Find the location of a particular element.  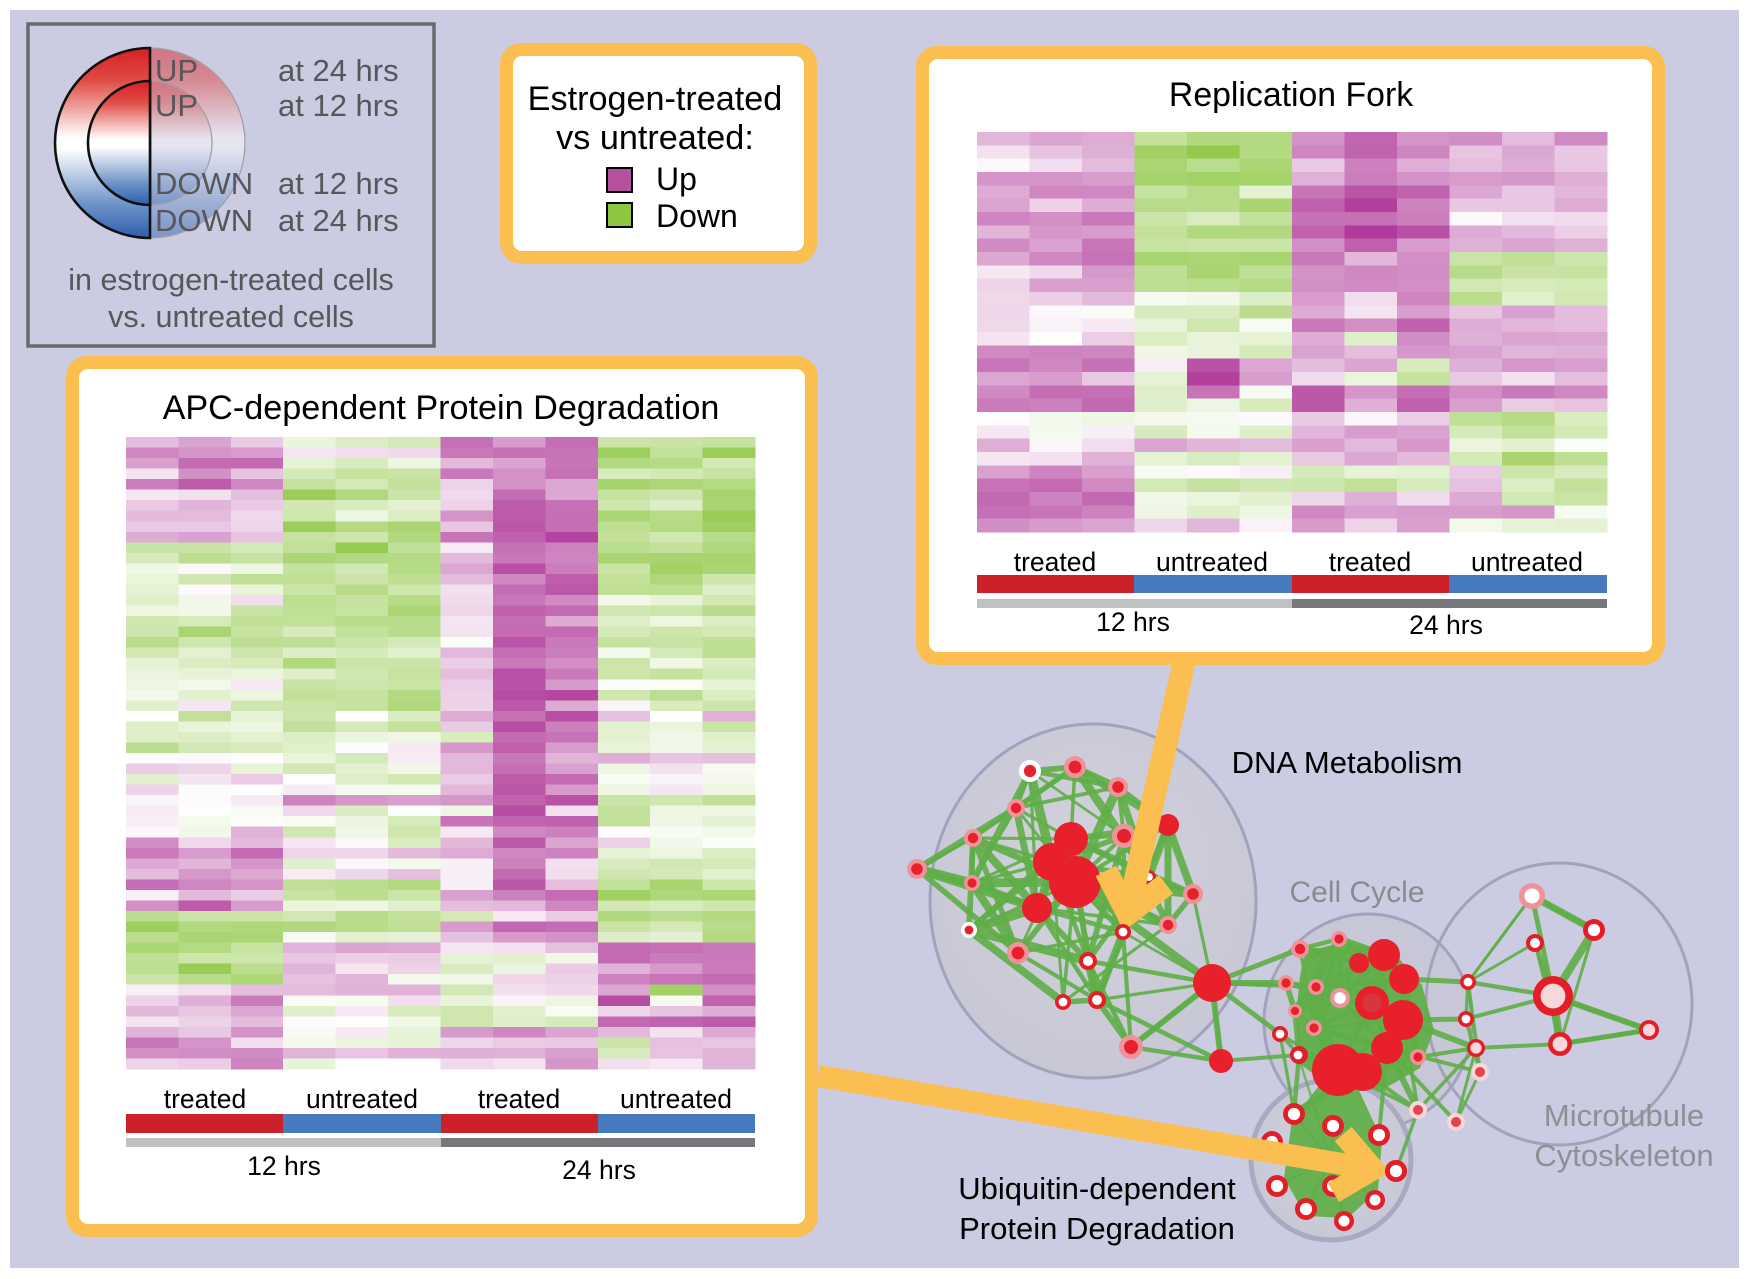

svg-text: Cytoskeleton is located at coordinates (1623, 1155).